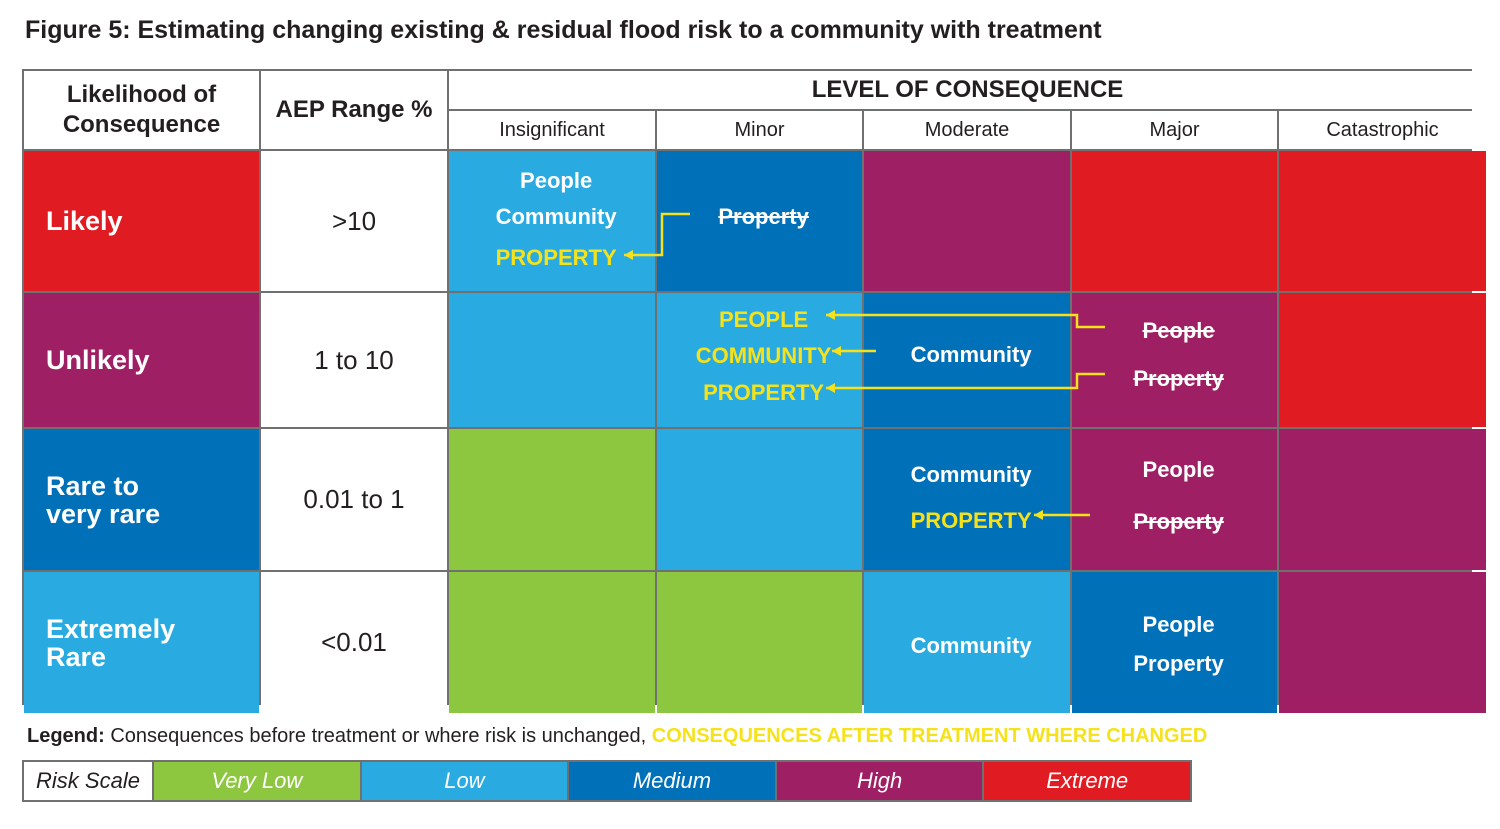 The height and width of the screenshot is (829, 1500). Describe the element at coordinates (111, 642) in the screenshot. I see `likelihood-label: Extremely Rare` at that location.